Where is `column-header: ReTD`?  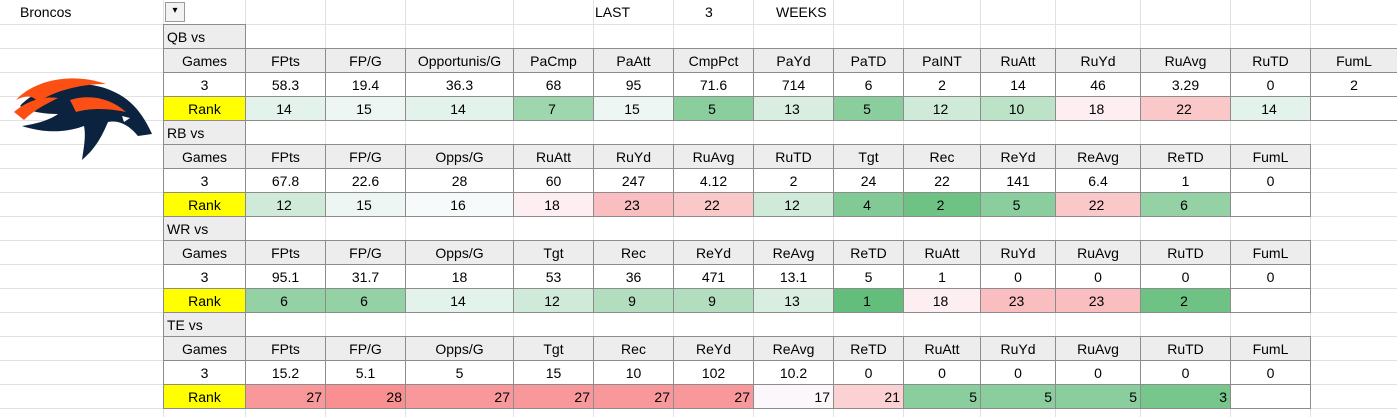
column-header: ReTD is located at coordinates (1185, 156).